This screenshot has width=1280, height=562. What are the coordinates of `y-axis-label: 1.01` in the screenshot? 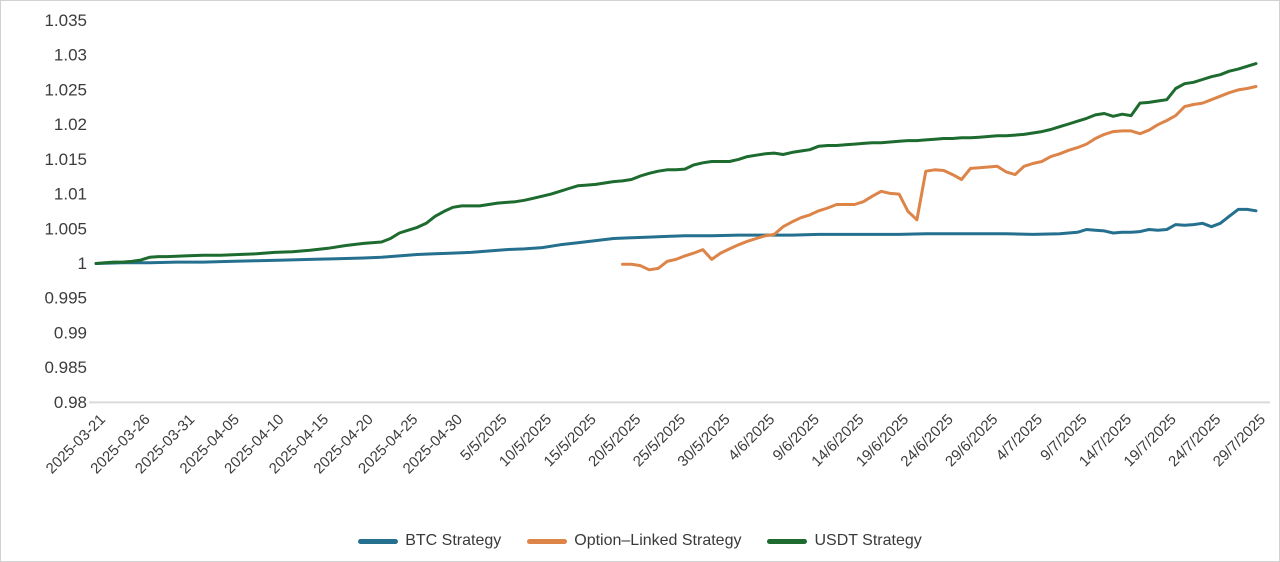 It's located at (70, 194).